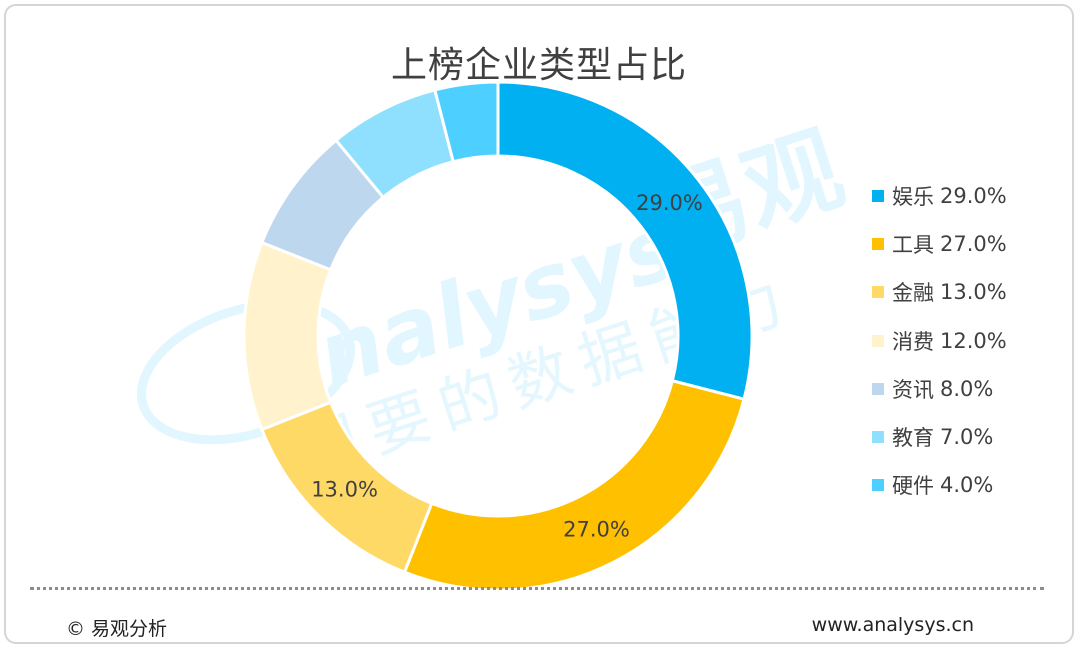  Describe the element at coordinates (466, 122) in the screenshot. I see `donut-slice-硬件` at that location.